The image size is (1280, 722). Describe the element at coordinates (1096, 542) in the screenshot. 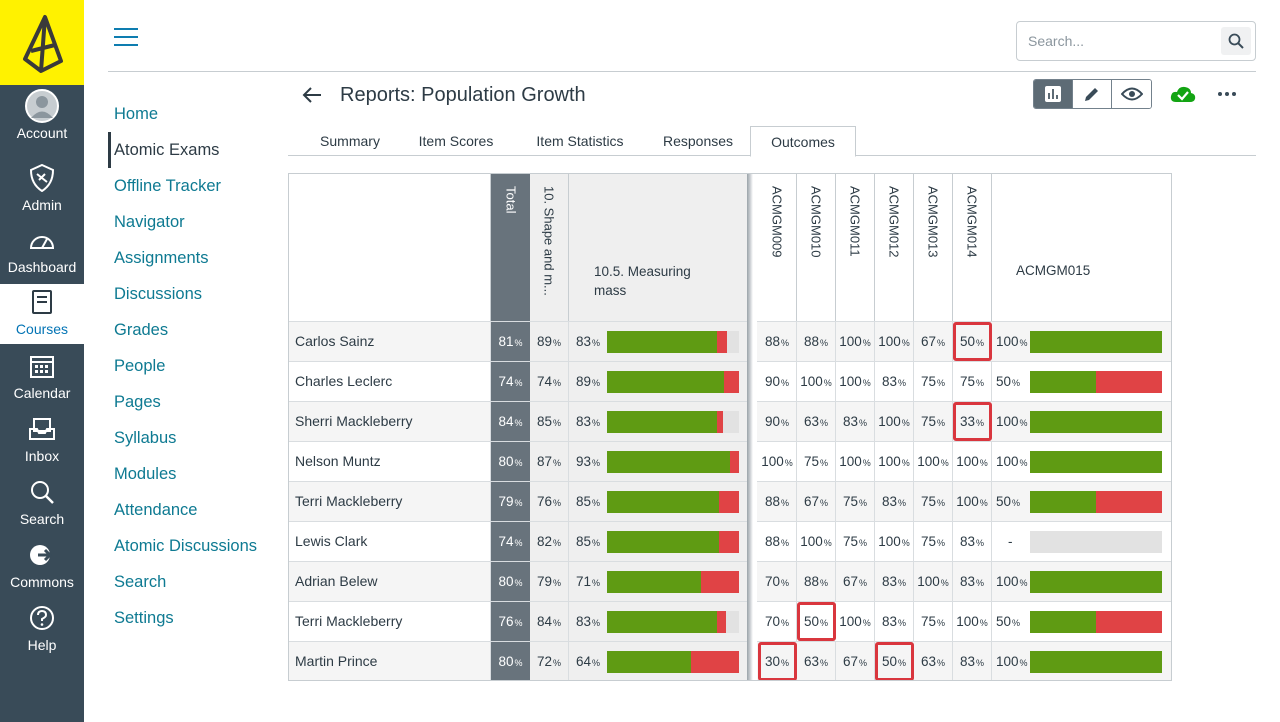

I see `outcome-progress-bar` at that location.